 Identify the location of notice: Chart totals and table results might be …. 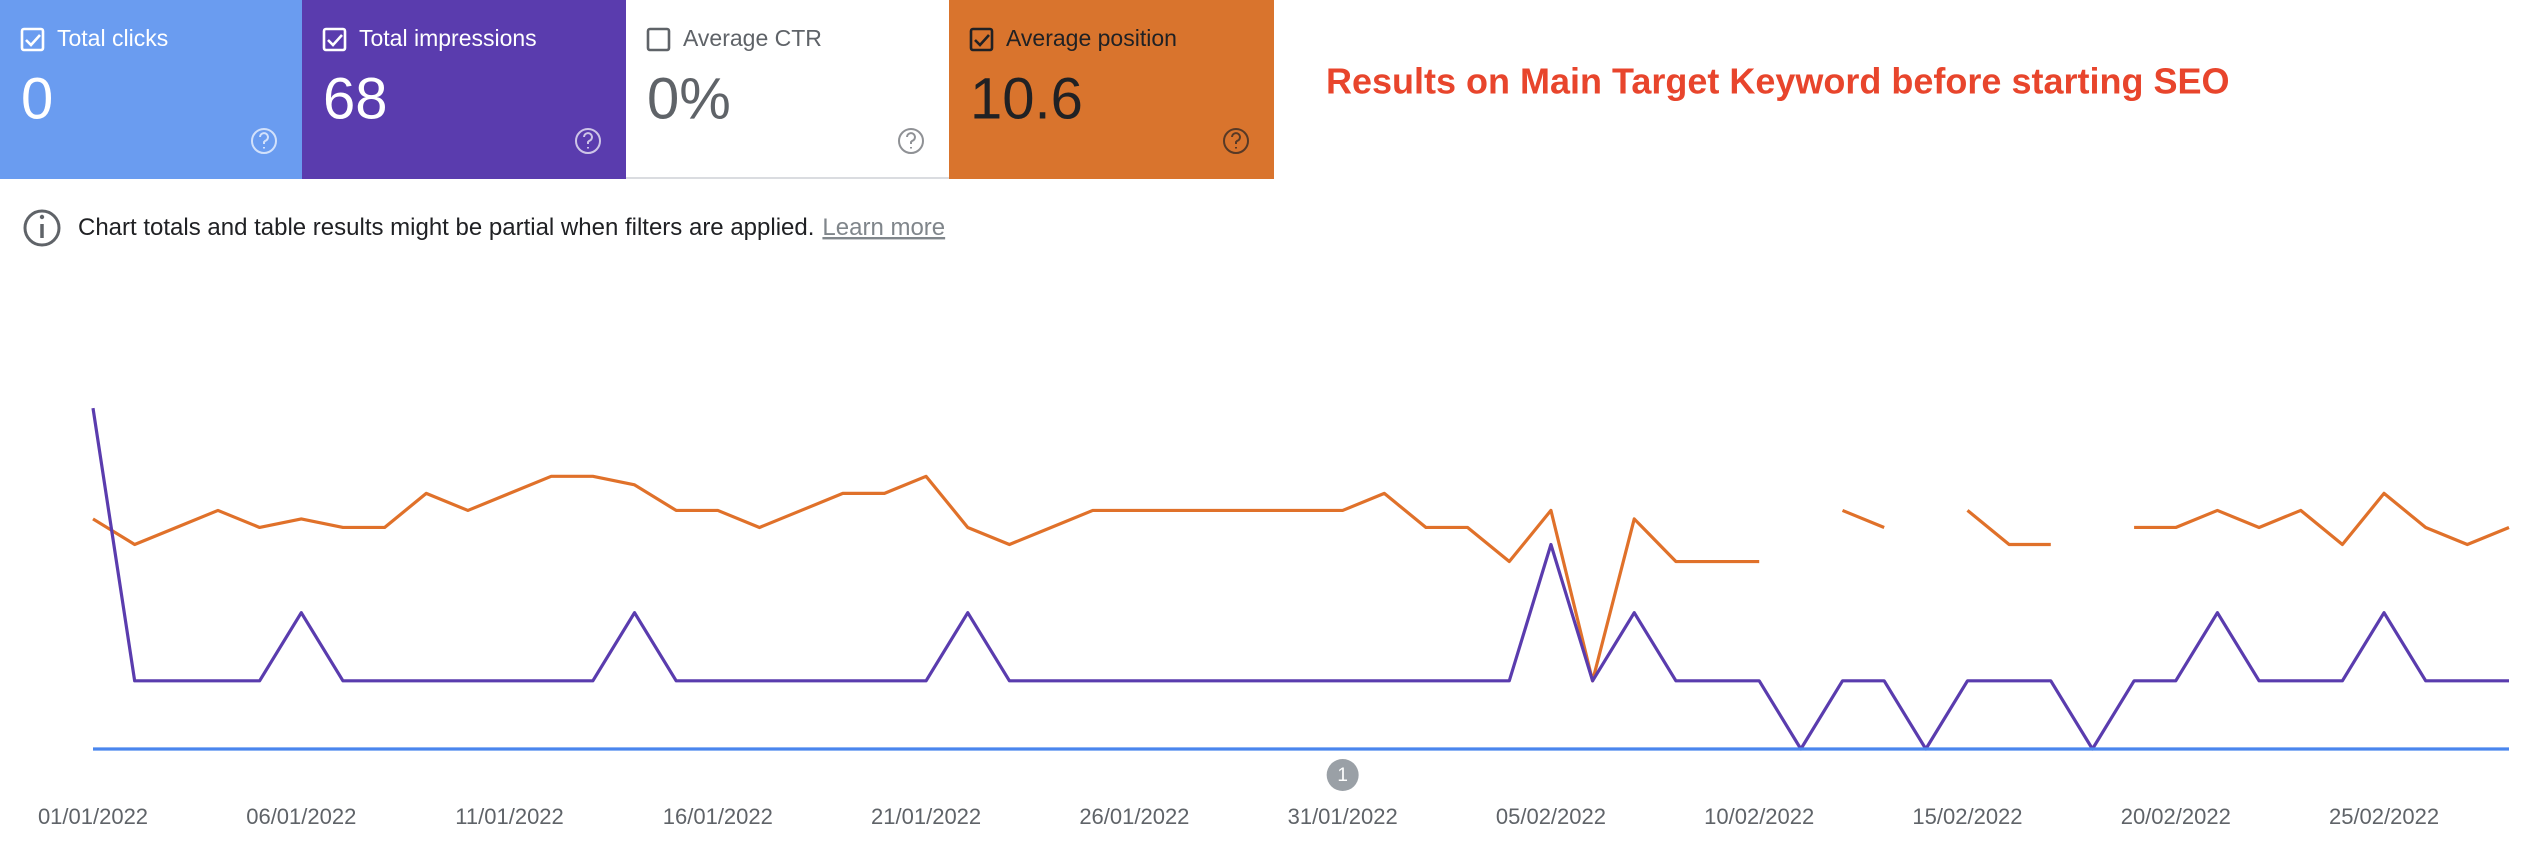
(484, 228).